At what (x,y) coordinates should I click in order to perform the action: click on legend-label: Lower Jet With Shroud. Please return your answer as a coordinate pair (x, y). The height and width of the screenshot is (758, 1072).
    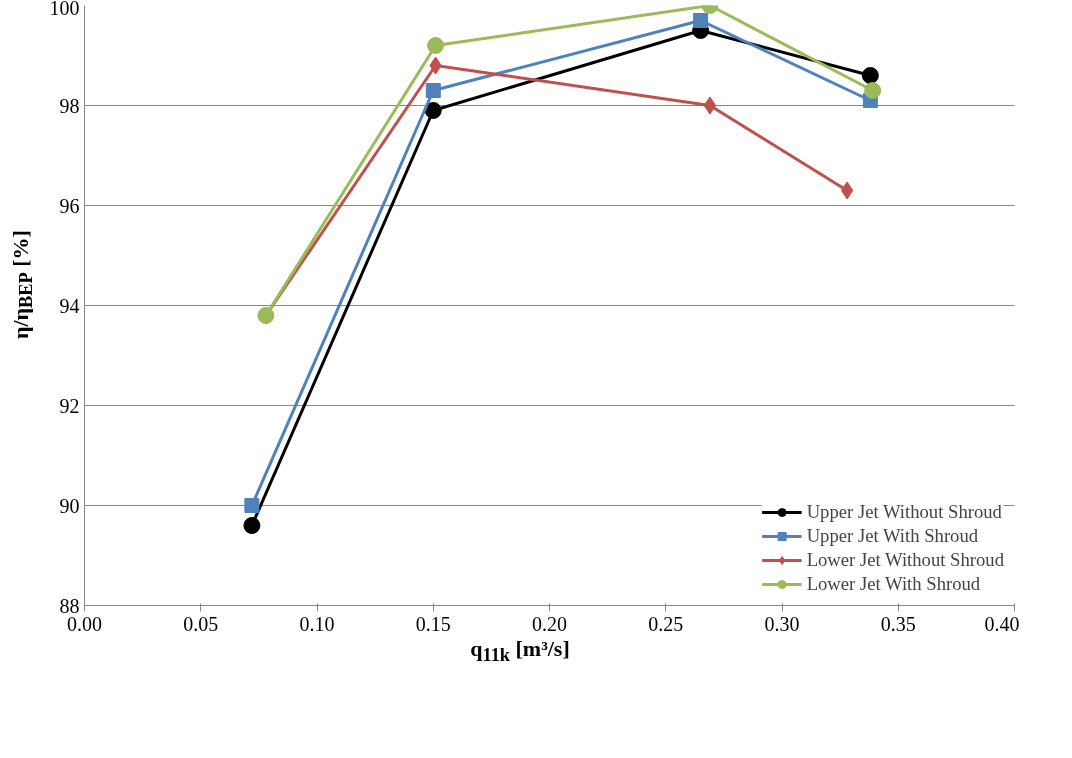
    Looking at the image, I should click on (893, 584).